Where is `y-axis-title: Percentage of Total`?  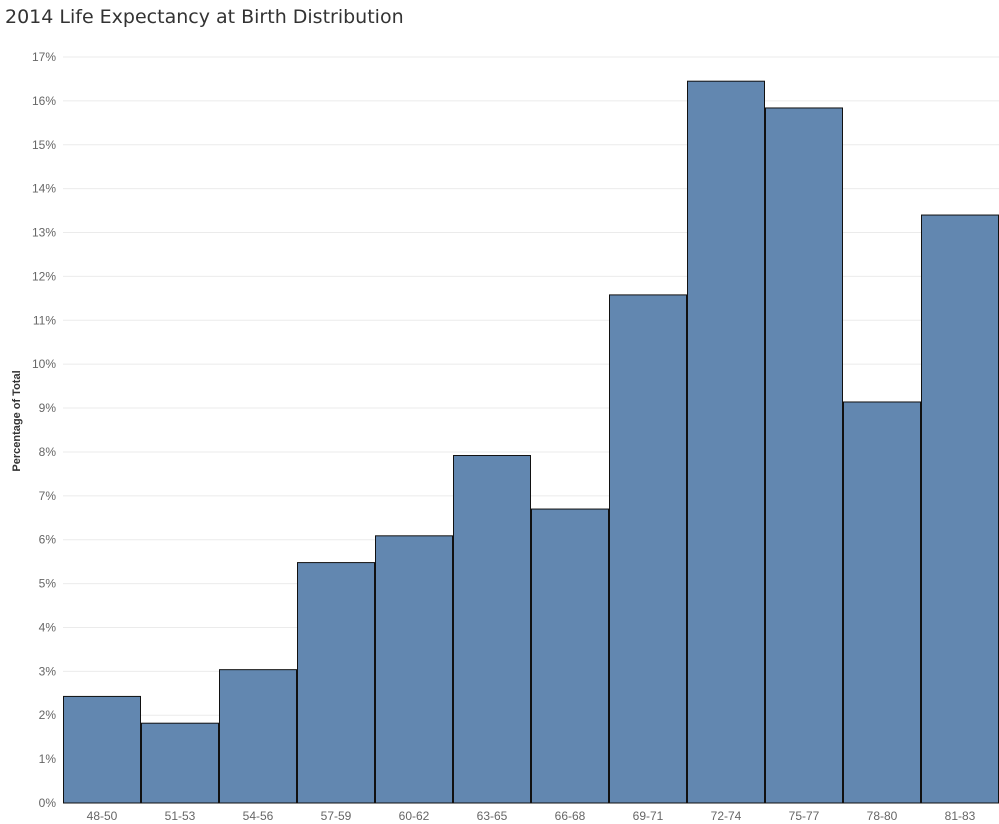 y-axis-title: Percentage of Total is located at coordinates (17, 420).